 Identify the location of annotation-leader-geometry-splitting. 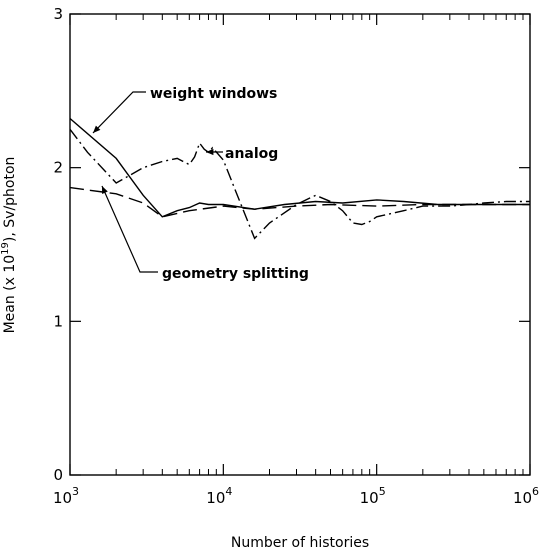
(129, 229).